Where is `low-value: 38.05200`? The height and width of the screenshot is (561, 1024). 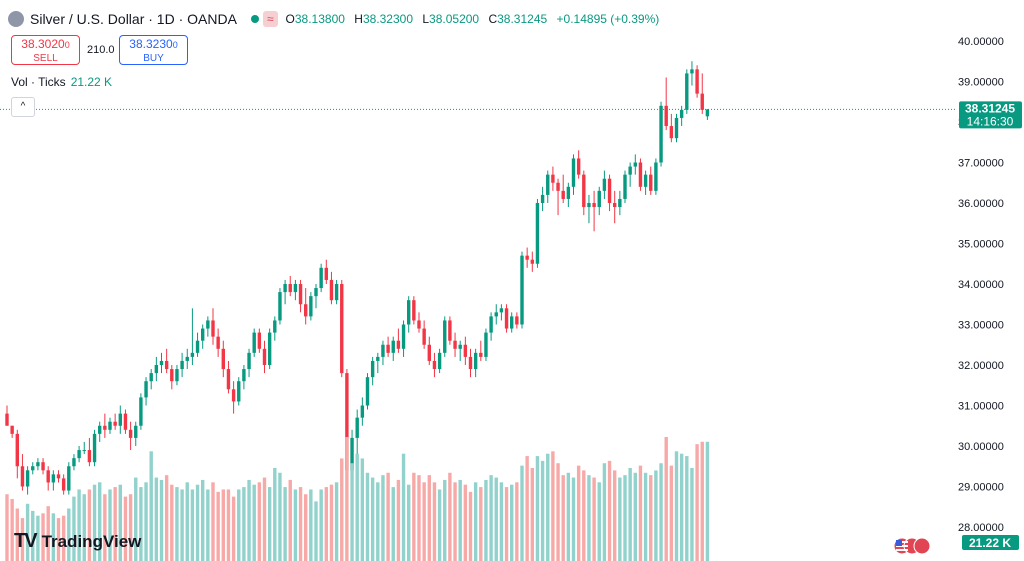 low-value: 38.05200 is located at coordinates (454, 19).